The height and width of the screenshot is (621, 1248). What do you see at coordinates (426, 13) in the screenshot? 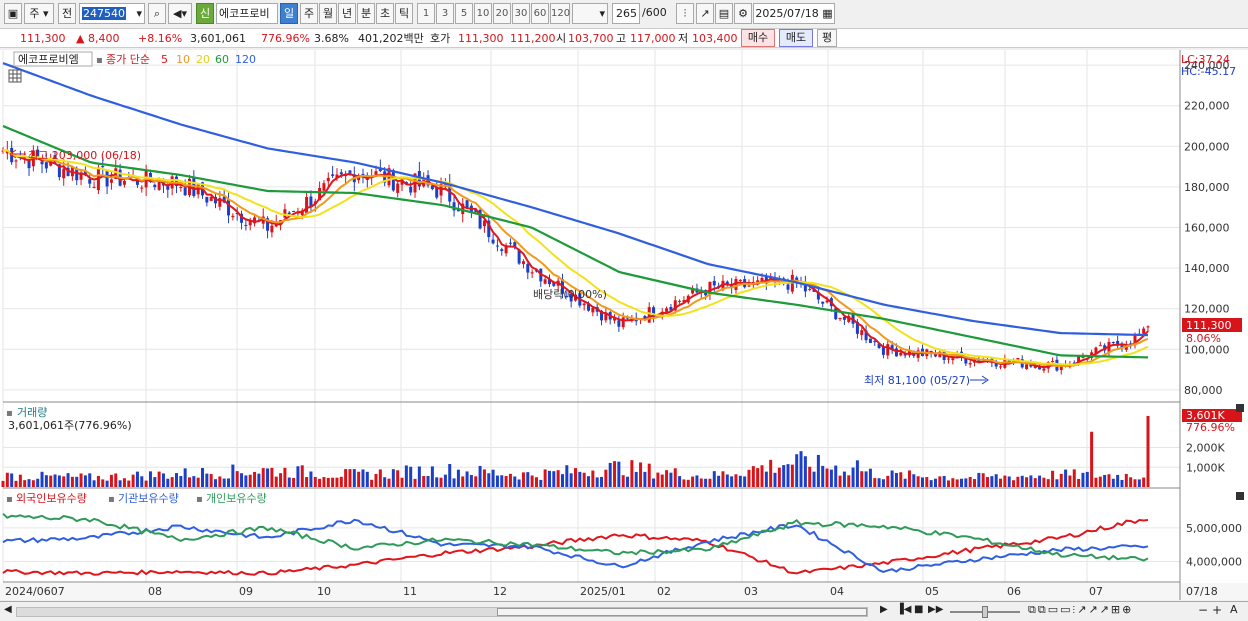
I see `interval-1: 1` at bounding box center [426, 13].